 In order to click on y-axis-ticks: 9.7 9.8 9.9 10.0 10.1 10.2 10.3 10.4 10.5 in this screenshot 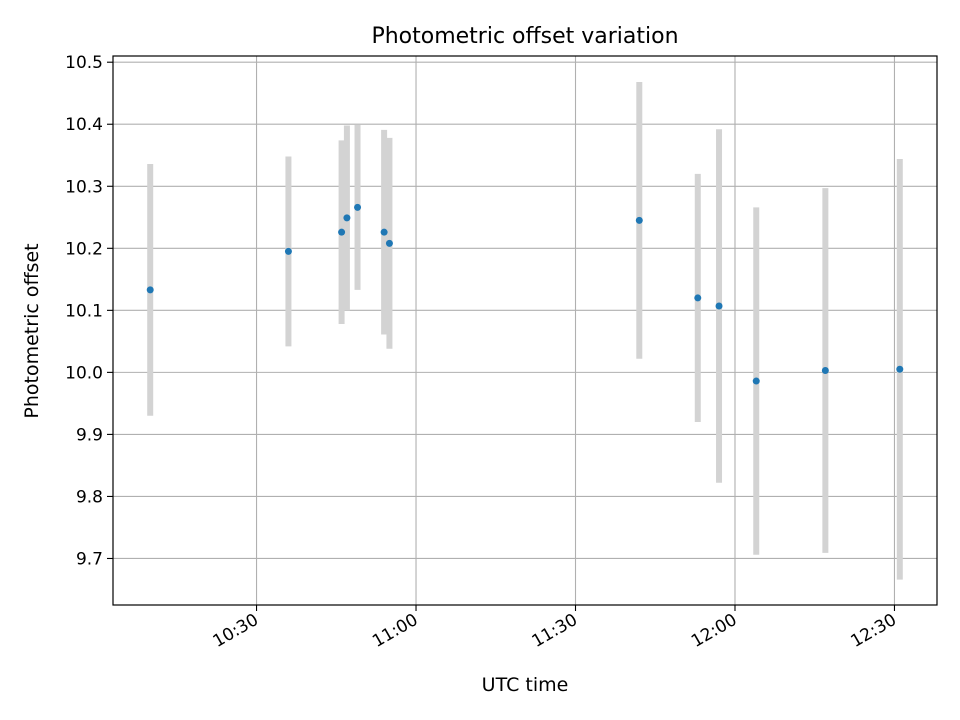, I will do `click(89, 311)`.